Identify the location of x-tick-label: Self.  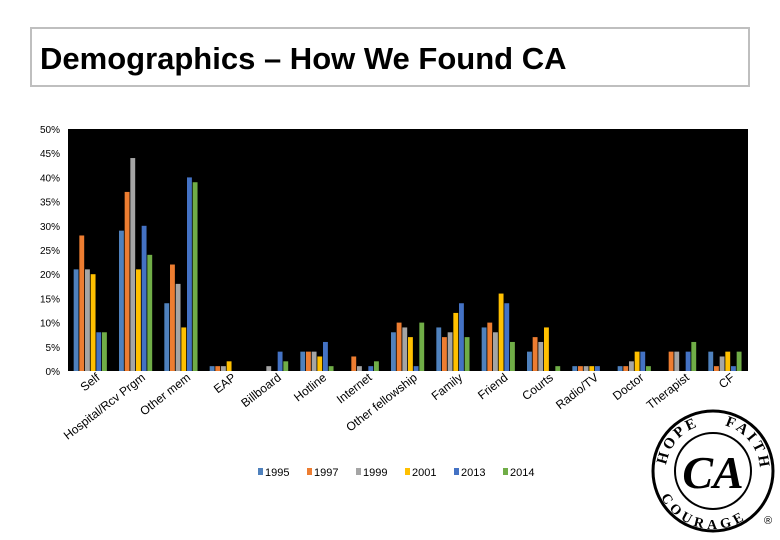
(90, 382).